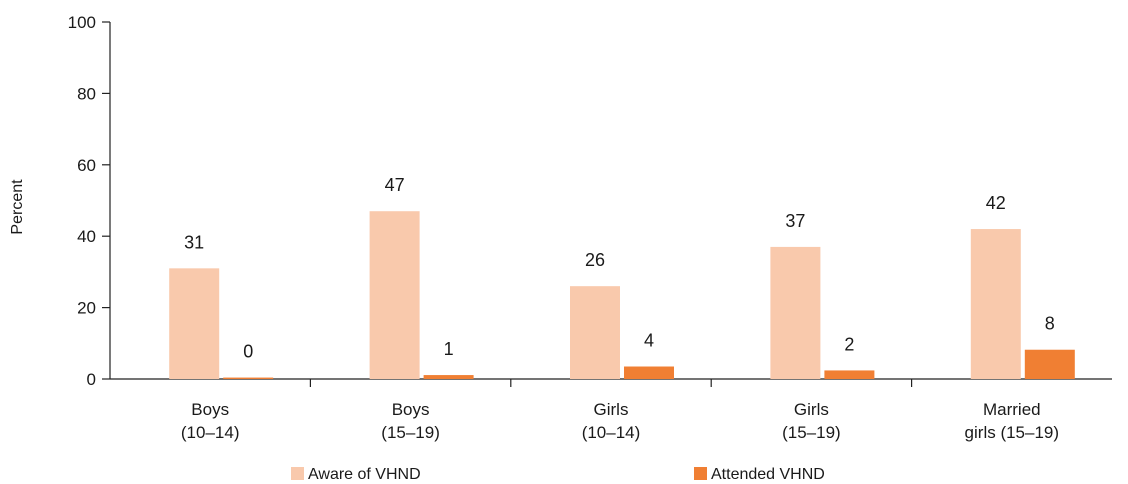 This screenshot has height=484, width=1128. What do you see at coordinates (1050, 324) in the screenshot?
I see `data-label: 8` at bounding box center [1050, 324].